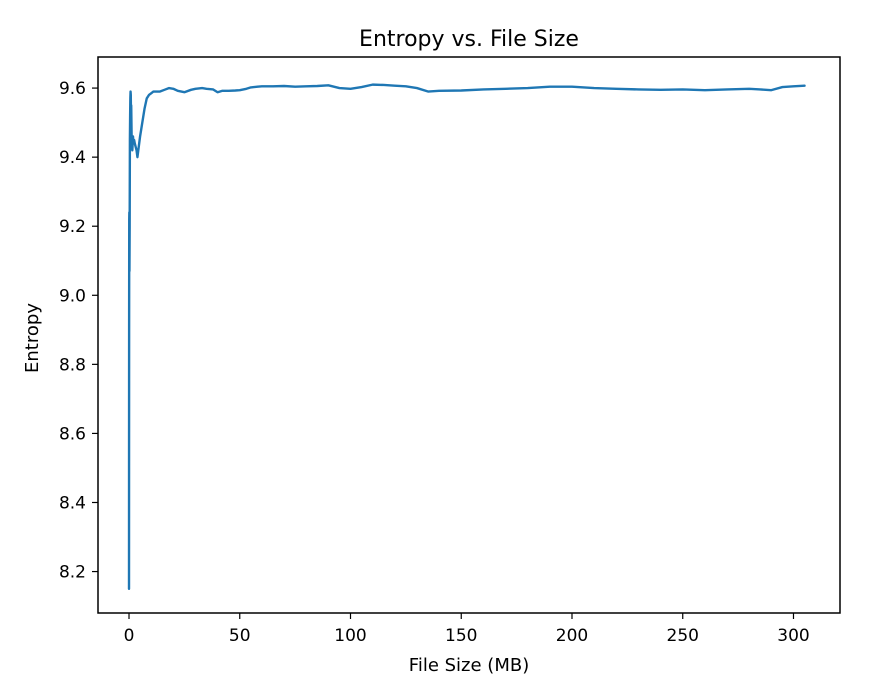  I want to click on y-tick-label: 9.0, so click(72, 296).